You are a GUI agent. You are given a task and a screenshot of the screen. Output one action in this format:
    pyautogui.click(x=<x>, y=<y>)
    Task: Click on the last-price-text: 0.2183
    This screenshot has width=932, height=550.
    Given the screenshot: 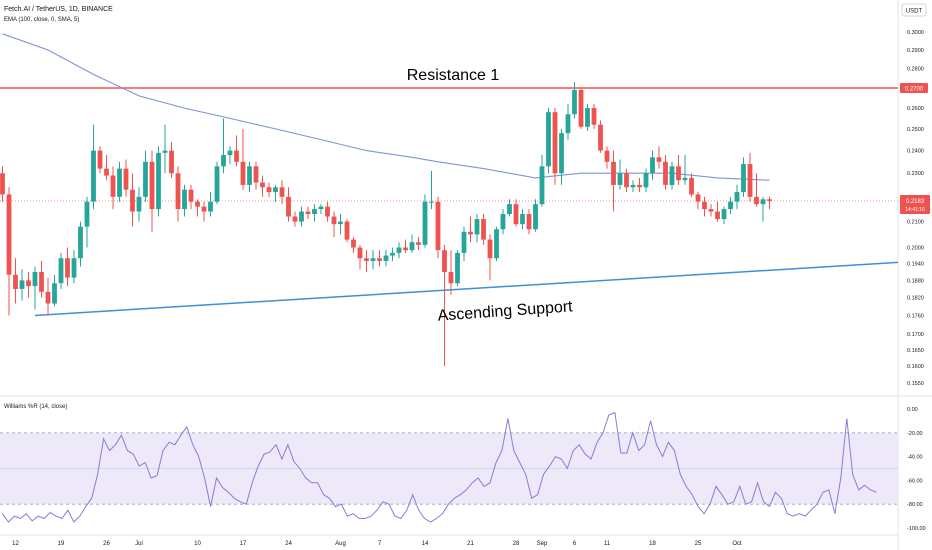 What is the action you would take?
    pyautogui.click(x=915, y=202)
    